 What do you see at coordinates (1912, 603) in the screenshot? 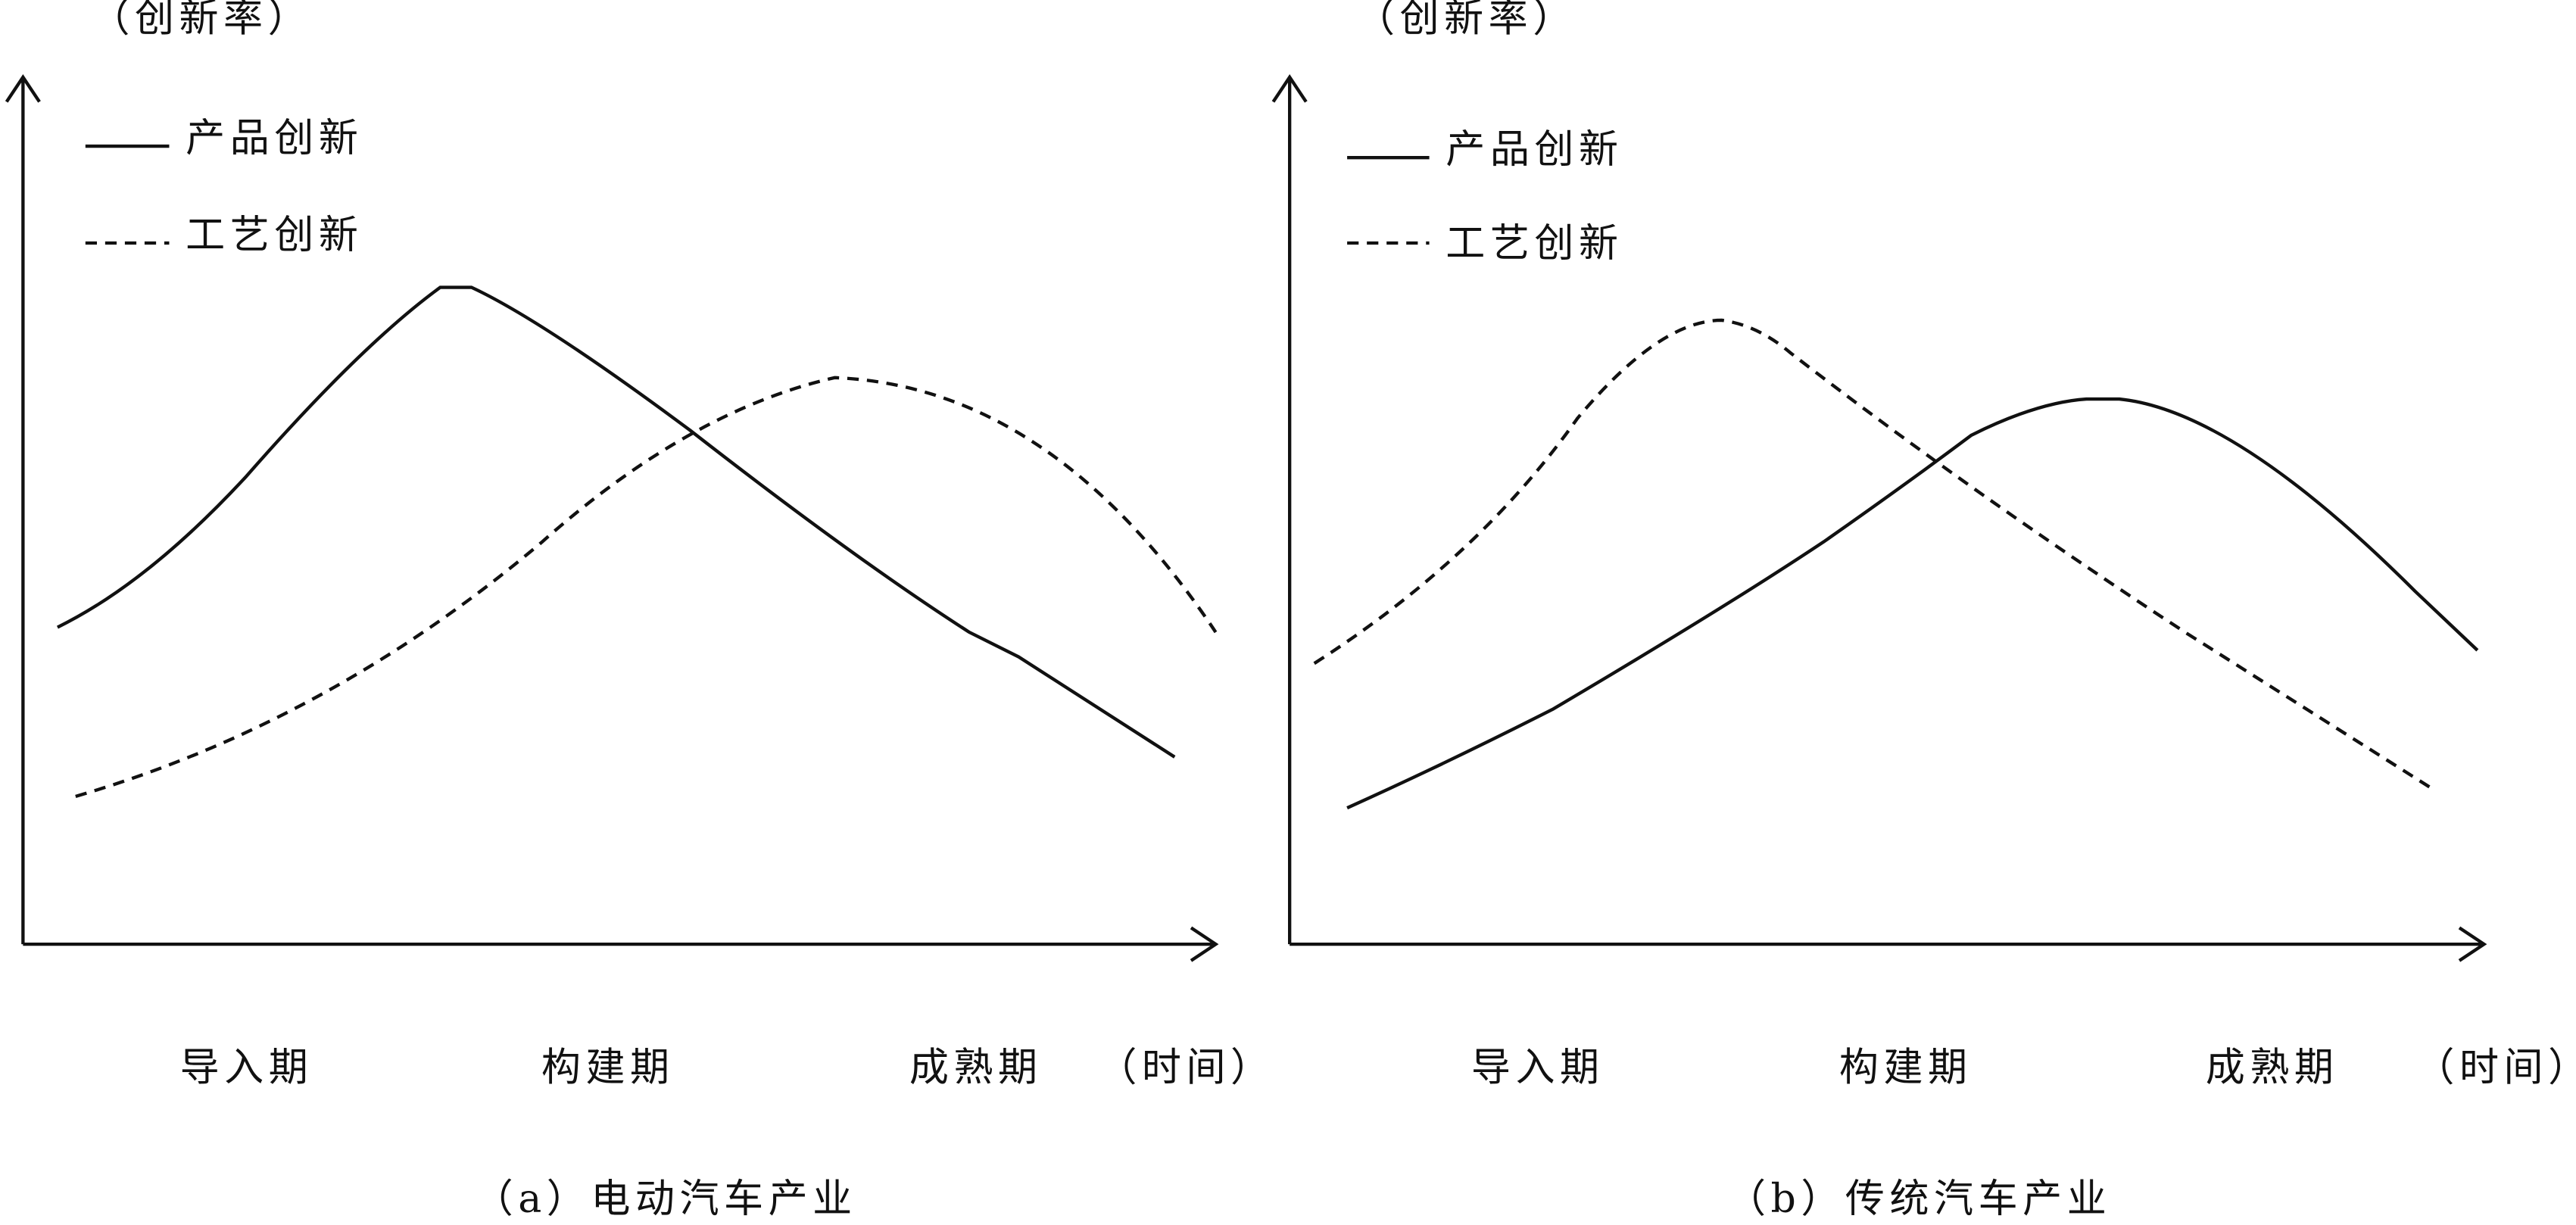
I see `product-innovation-curve` at bounding box center [1912, 603].